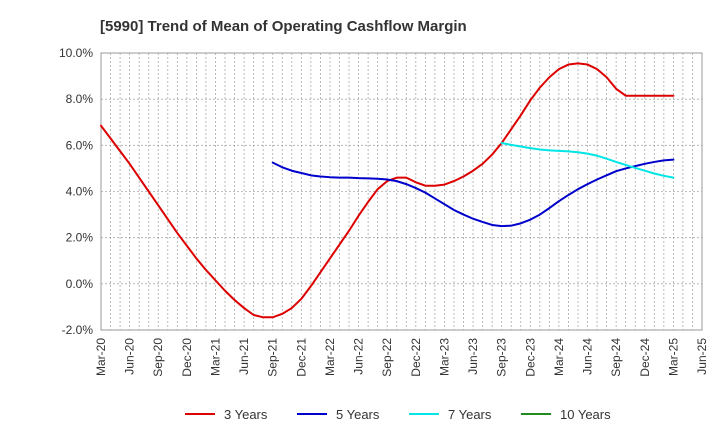  Describe the element at coordinates (130, 356) in the screenshot. I see `x-tick-label: Jun-20` at that location.